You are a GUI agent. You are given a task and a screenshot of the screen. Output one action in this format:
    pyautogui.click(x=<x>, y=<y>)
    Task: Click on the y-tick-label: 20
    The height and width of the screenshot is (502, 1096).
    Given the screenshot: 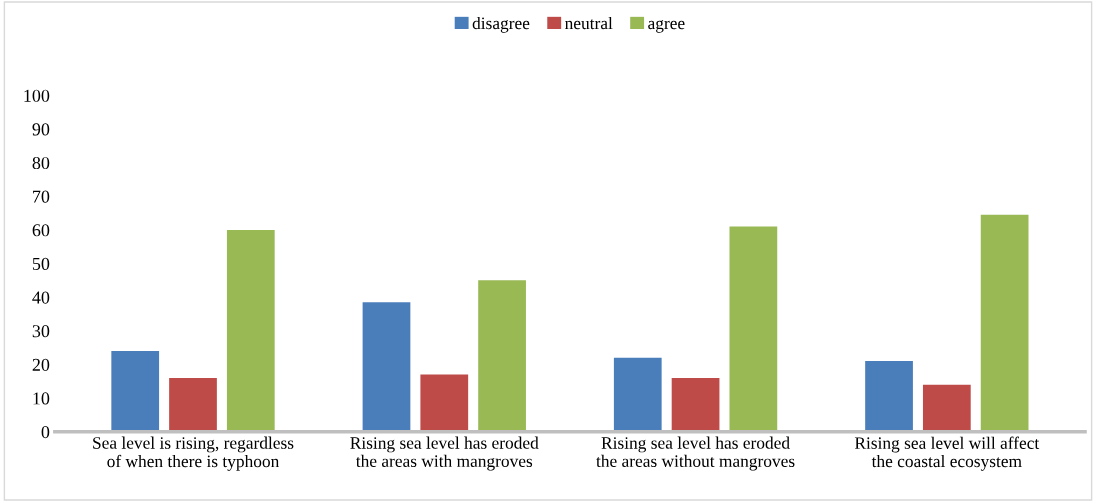 What is the action you would take?
    pyautogui.click(x=41, y=364)
    